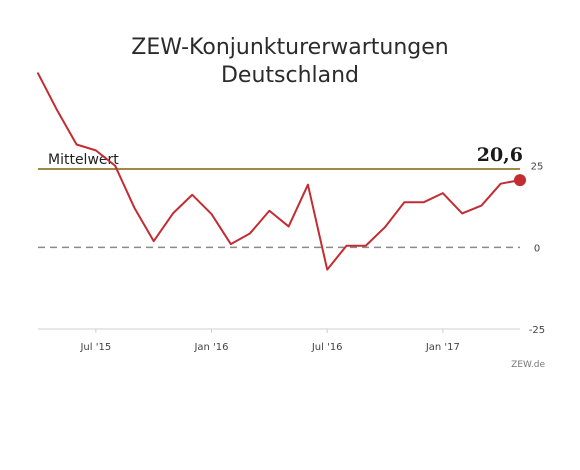  What do you see at coordinates (520, 180) in the screenshot?
I see `last-value-marker` at bounding box center [520, 180].